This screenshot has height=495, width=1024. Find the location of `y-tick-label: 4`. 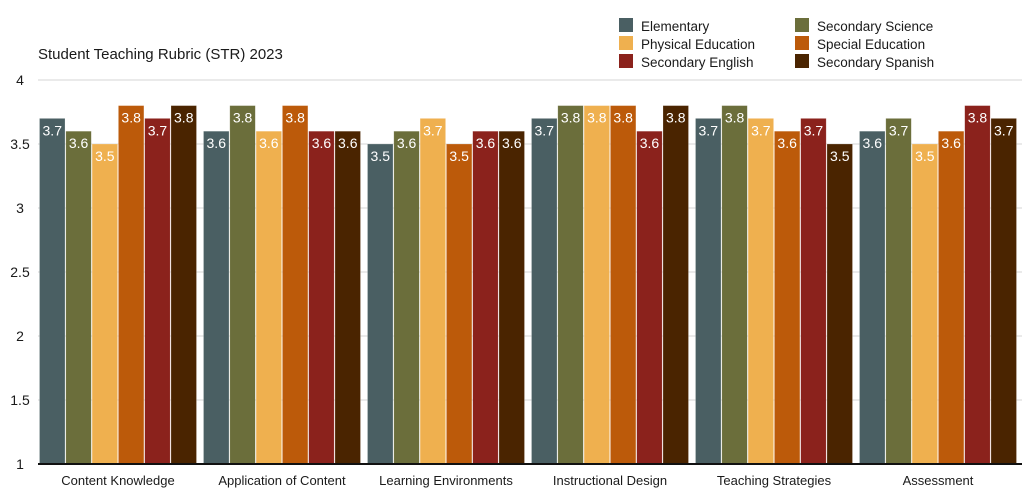

y-tick-label: 4 is located at coordinates (20, 80).